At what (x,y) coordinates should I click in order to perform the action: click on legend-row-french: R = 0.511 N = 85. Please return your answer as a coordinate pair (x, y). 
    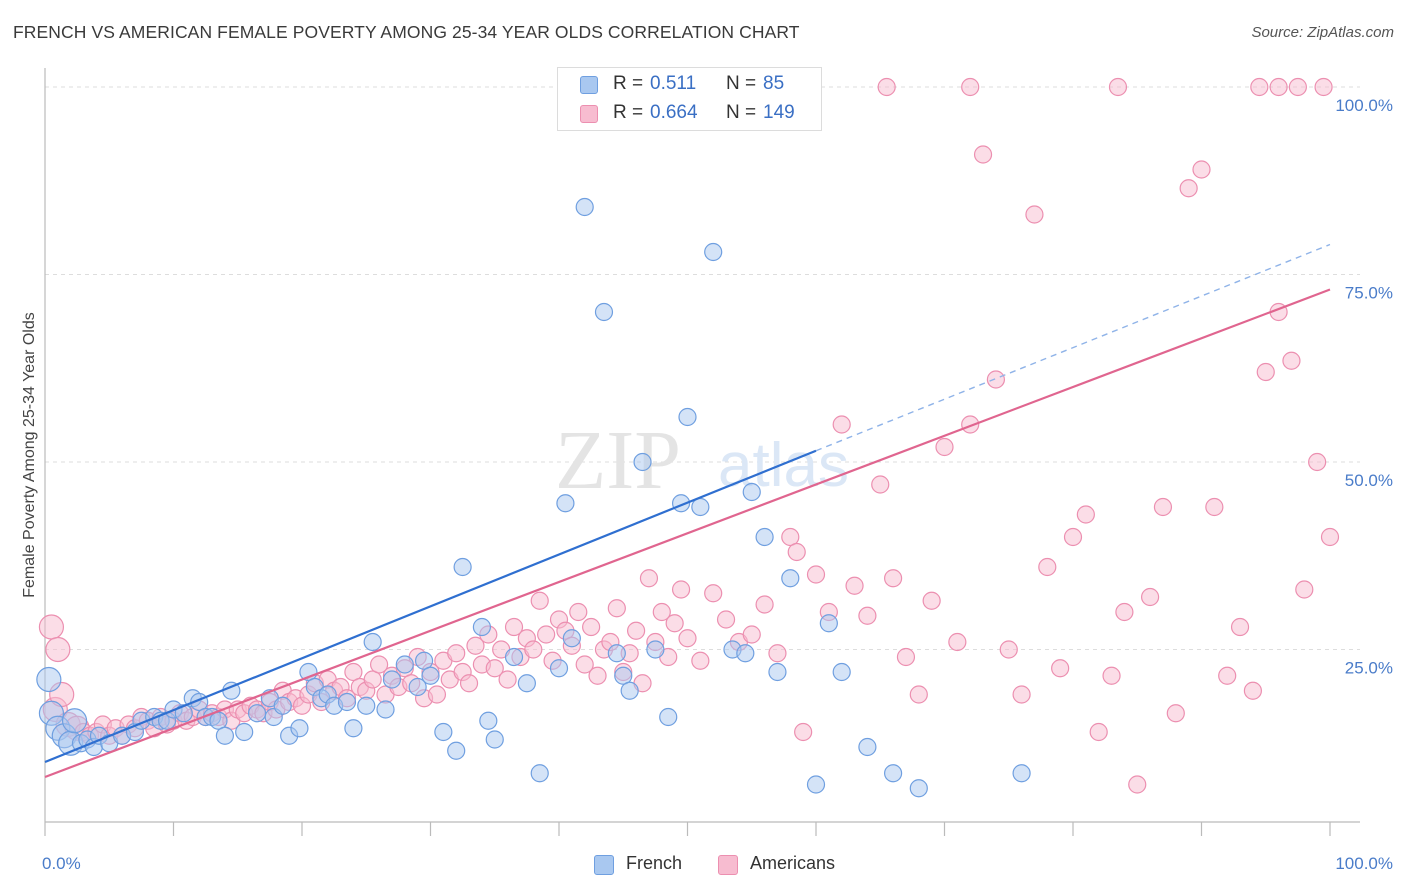
    Looking at the image, I should click on (689, 86).